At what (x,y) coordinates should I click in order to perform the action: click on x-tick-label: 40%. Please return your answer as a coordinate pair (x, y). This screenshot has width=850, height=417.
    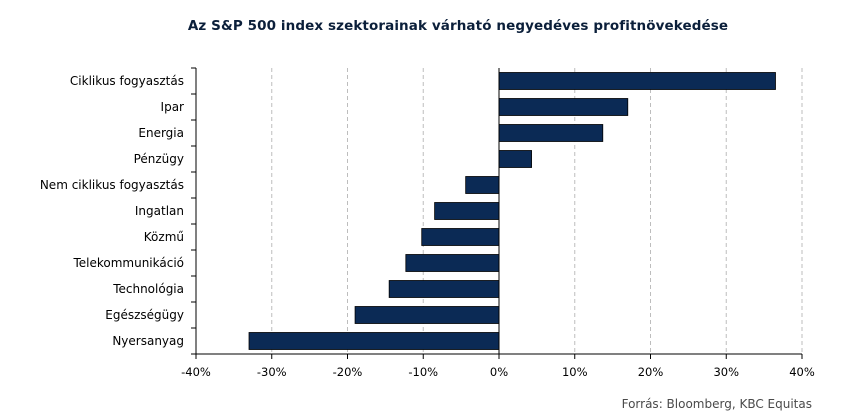
    Looking at the image, I should click on (802, 372).